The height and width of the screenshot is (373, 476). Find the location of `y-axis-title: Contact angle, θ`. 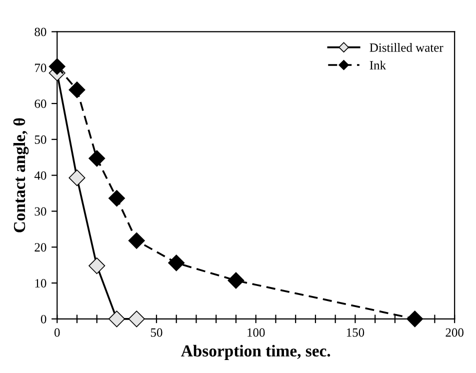

y-axis-title: Contact angle, θ is located at coordinates (21, 175).